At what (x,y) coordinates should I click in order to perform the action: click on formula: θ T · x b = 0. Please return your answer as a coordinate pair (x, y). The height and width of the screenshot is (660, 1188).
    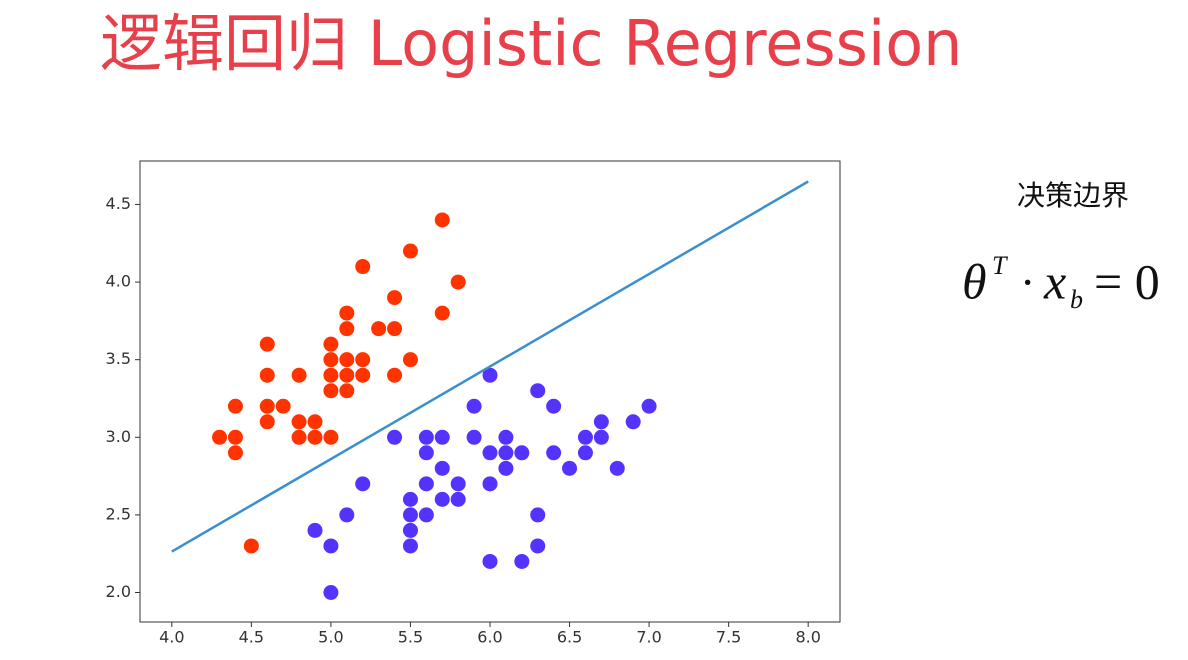
    Looking at the image, I should click on (1061, 282).